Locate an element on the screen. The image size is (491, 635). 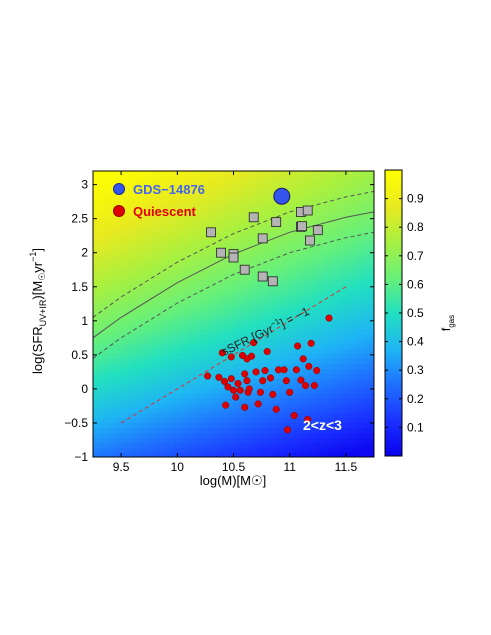
y-tick-label: 0.5 is located at coordinates (79, 355).